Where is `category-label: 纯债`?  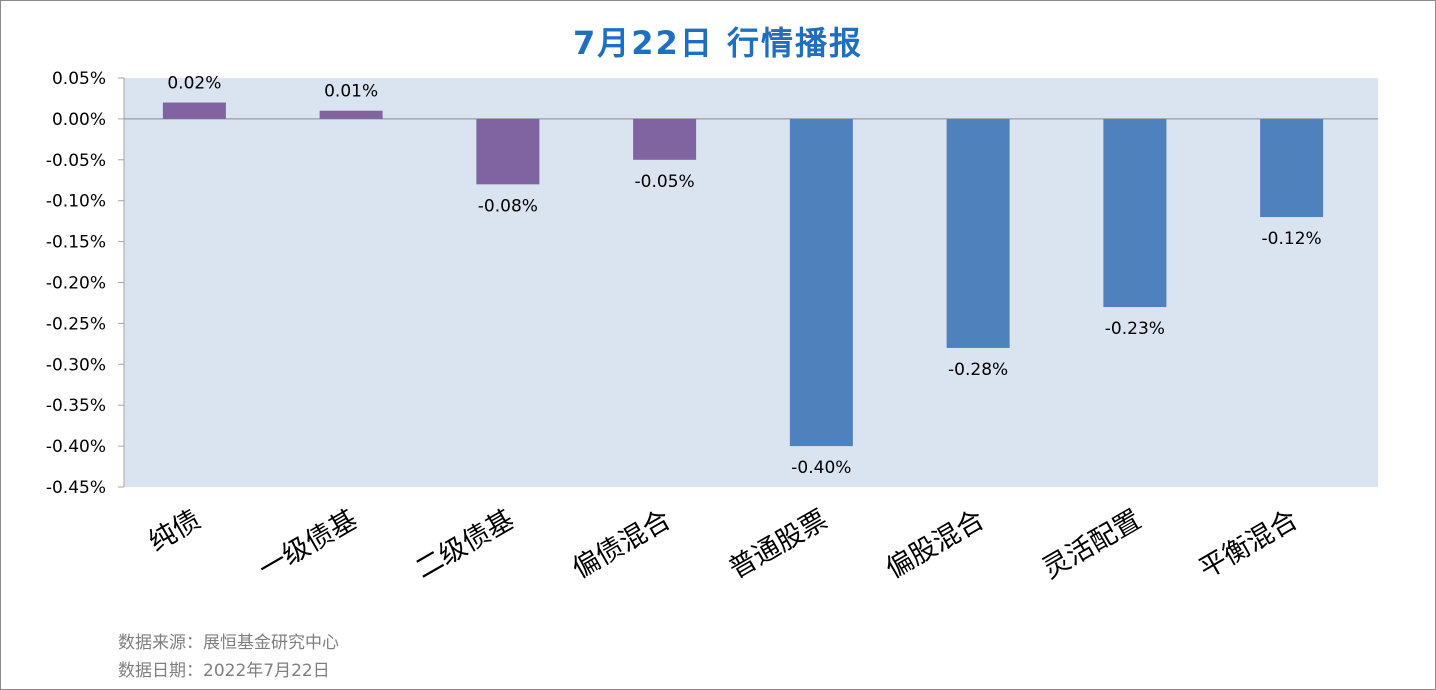 category-label: 纯债 is located at coordinates (175, 531).